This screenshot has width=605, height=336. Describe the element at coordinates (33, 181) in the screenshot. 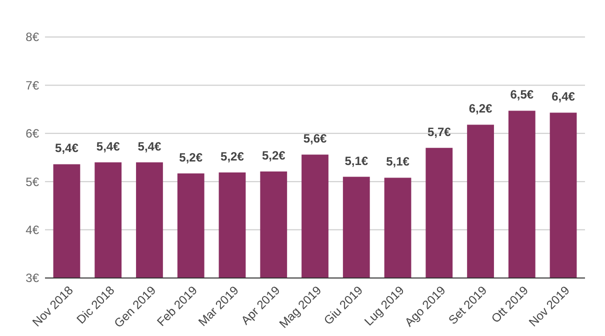

I see `y-tick-label: 5€` at that location.